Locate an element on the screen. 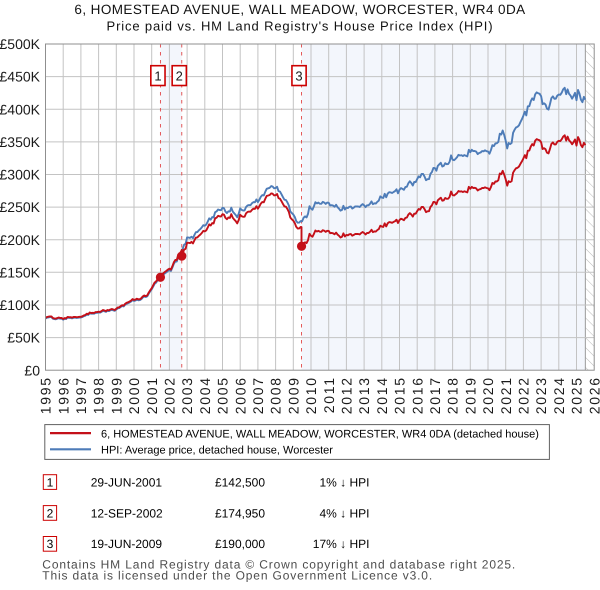 The image size is (600, 590). svg-text: £174,950 is located at coordinates (240, 513).